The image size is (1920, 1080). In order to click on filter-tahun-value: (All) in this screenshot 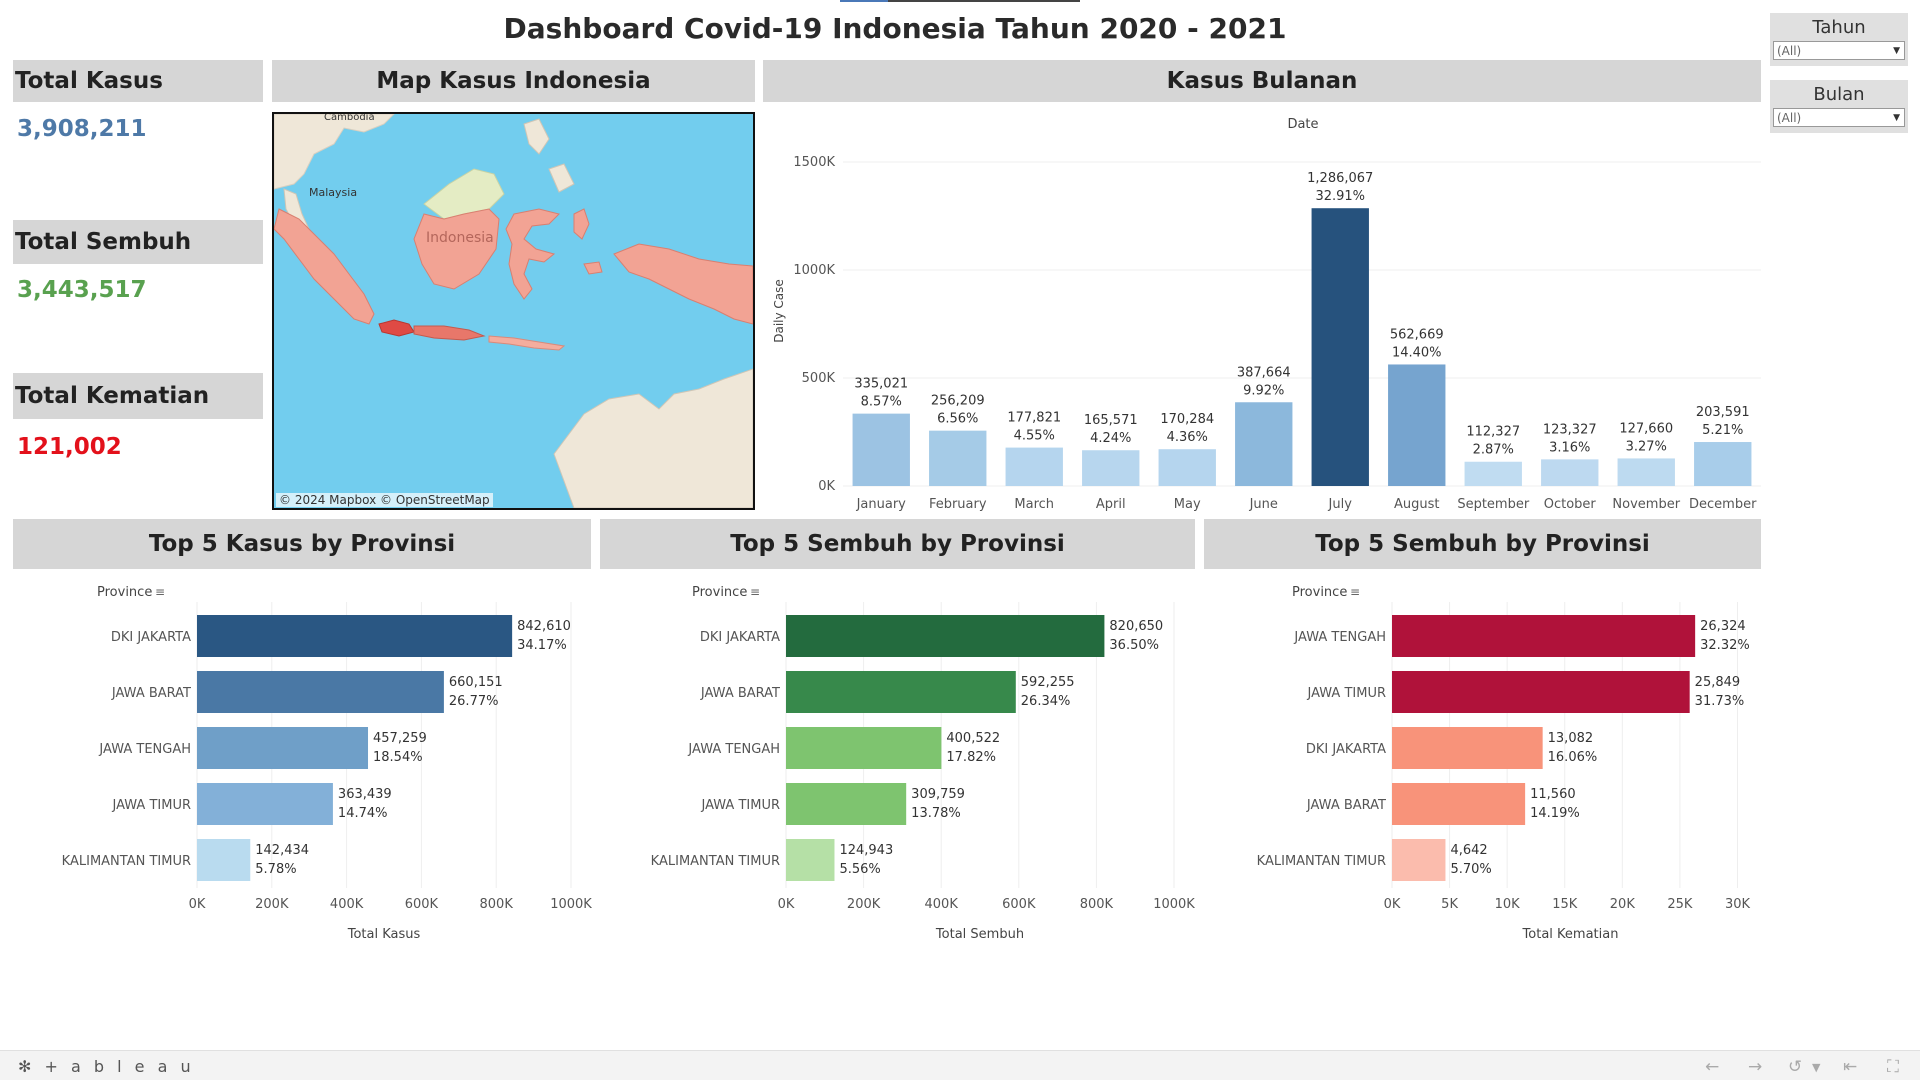, I will do `click(1789, 50)`.